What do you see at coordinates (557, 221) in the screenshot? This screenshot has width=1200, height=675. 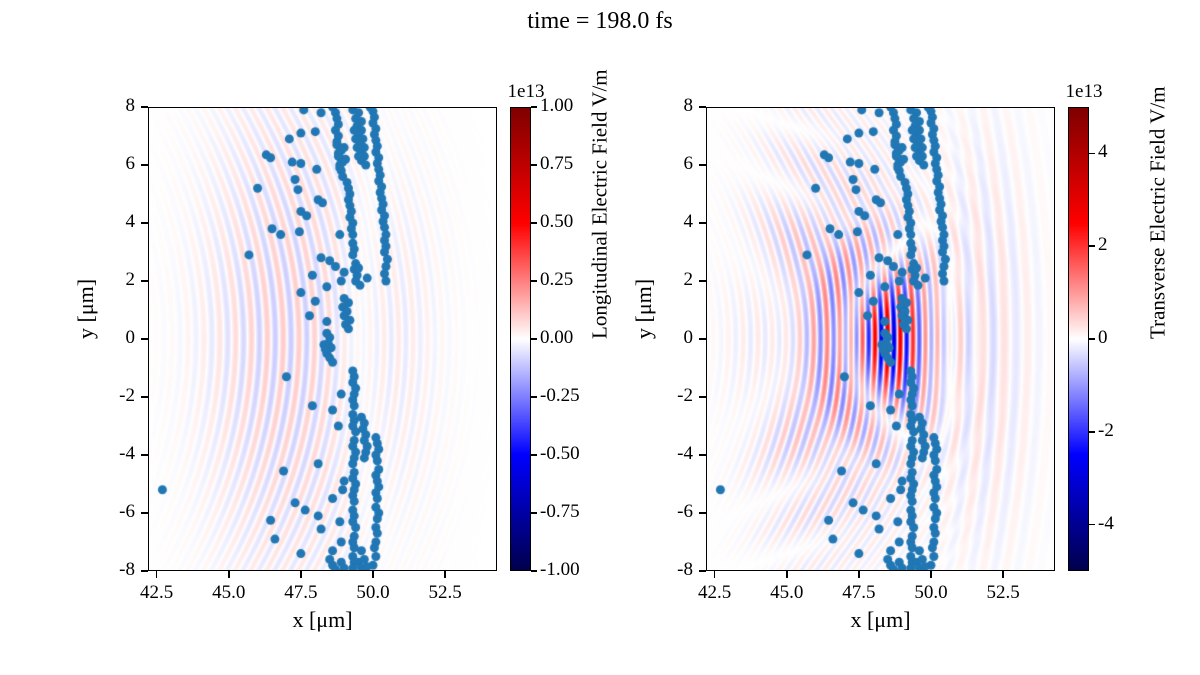 I see `colorbar-tick-label: 0.50` at bounding box center [557, 221].